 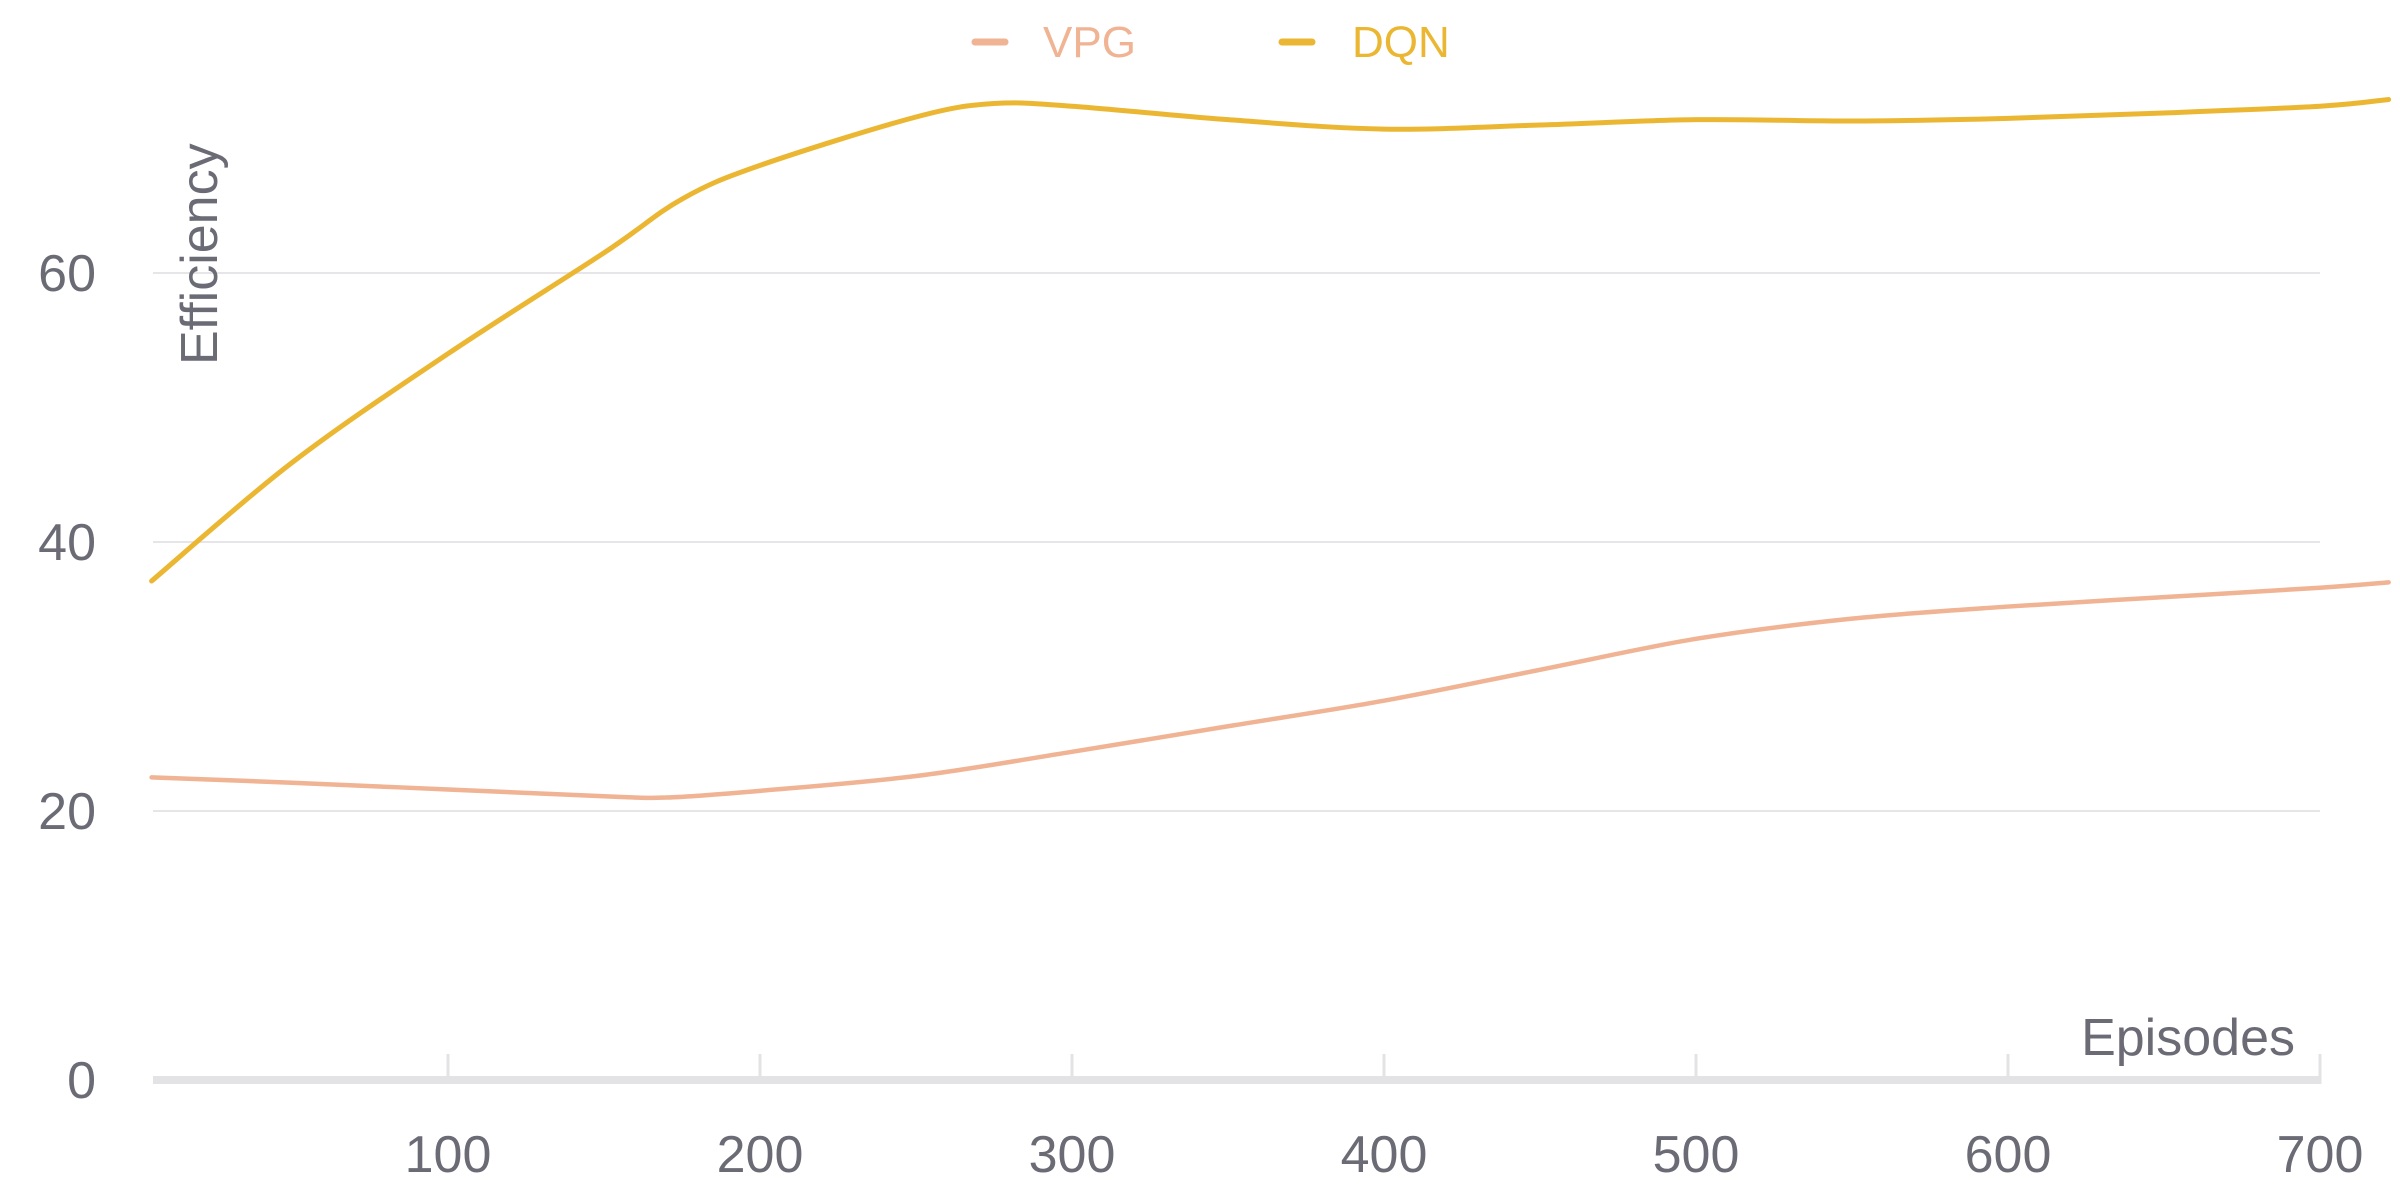 I want to click on y-axis-label: Efficiency, so click(x=200, y=254).